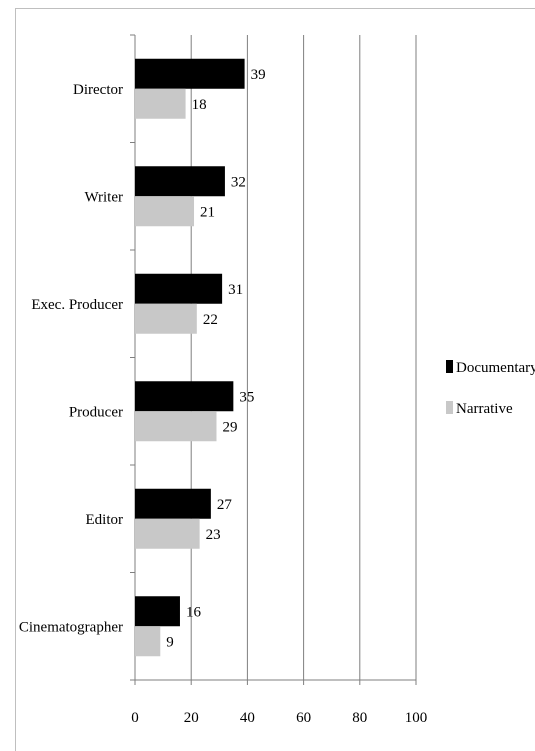  What do you see at coordinates (199, 105) in the screenshot?
I see `data-label: 18` at bounding box center [199, 105].